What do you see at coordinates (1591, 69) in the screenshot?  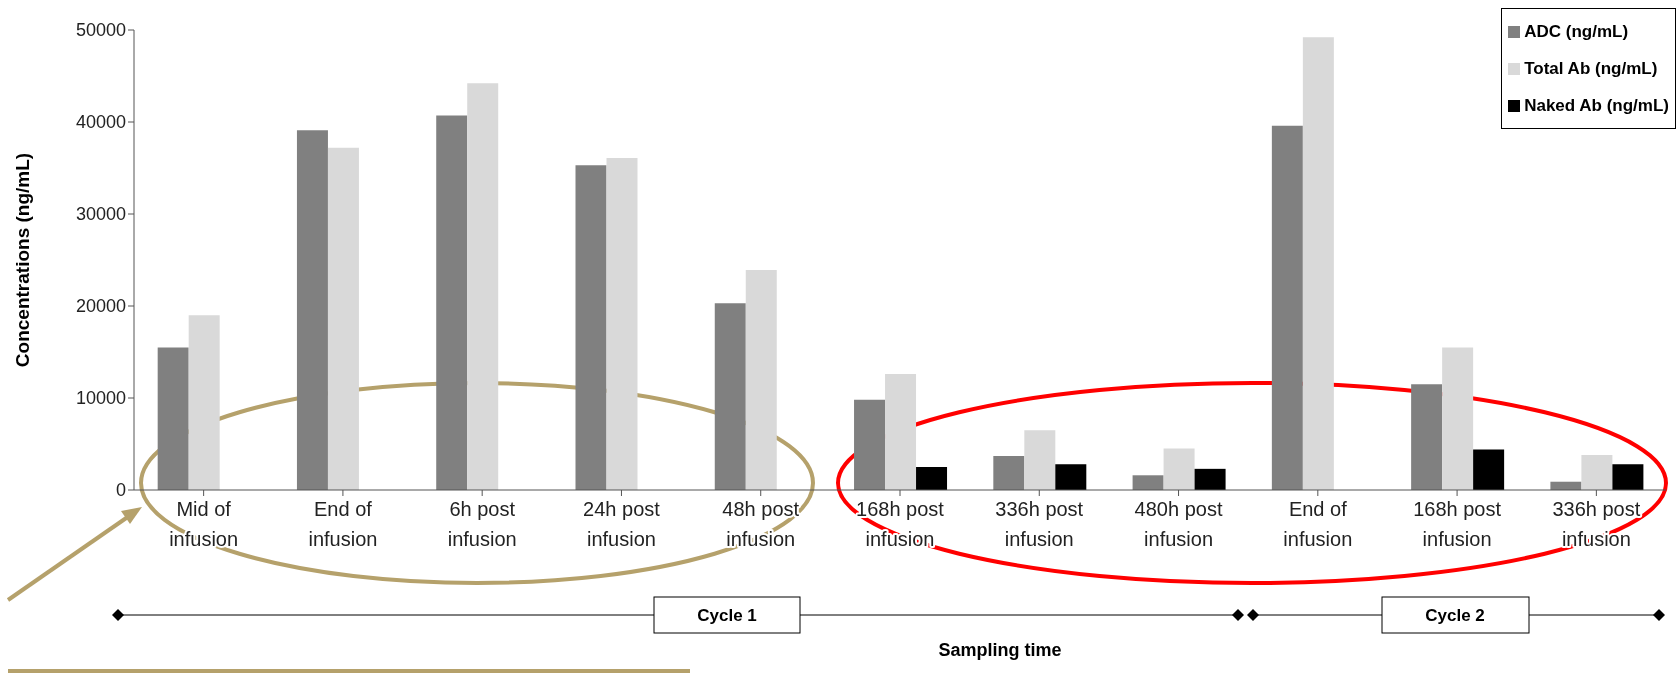 I see `legend-label: Total Ab (ng/mL)` at bounding box center [1591, 69].